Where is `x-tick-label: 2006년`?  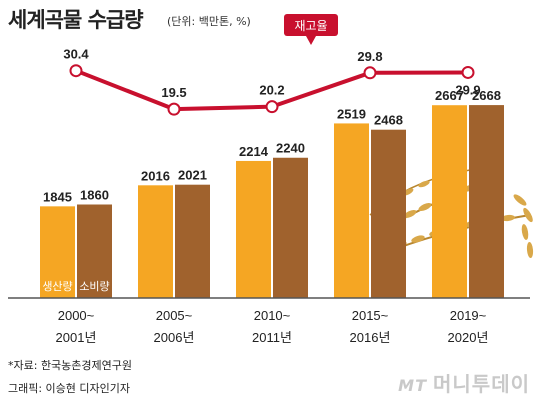 x-tick-label: 2006년 is located at coordinates (174, 337).